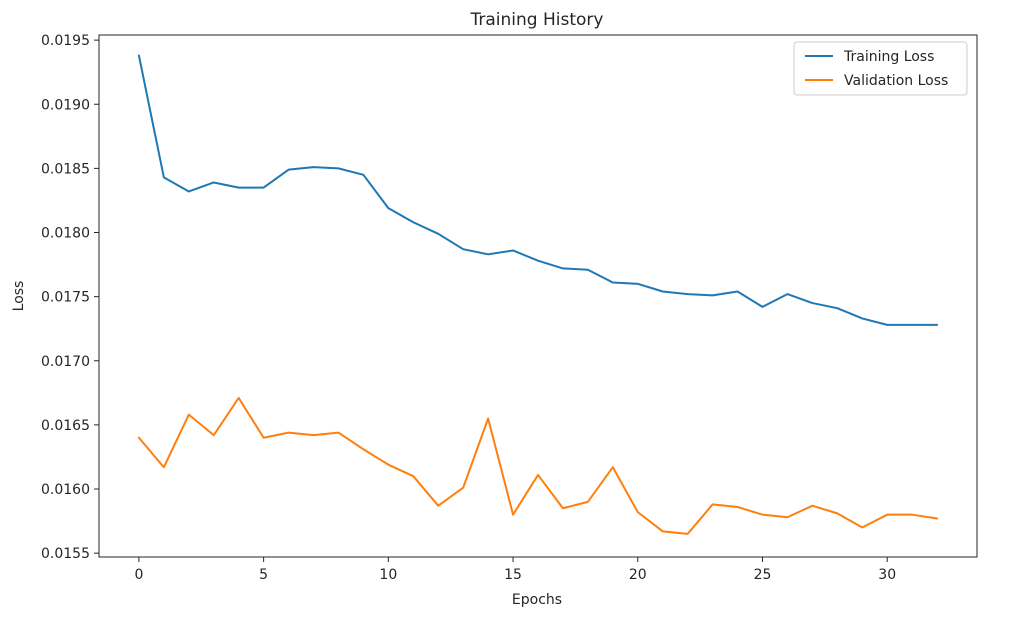  What do you see at coordinates (65, 490) in the screenshot?
I see `y-tick-label: 0.0160` at bounding box center [65, 490].